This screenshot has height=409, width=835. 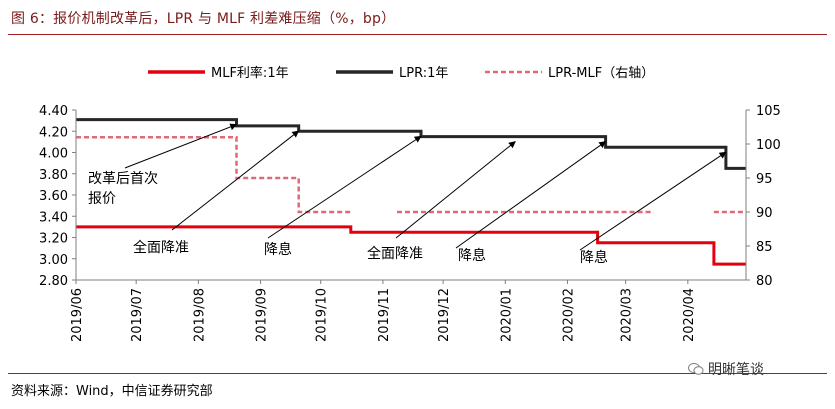 I want to click on y-right-tick-label: 100, so click(x=768, y=145).